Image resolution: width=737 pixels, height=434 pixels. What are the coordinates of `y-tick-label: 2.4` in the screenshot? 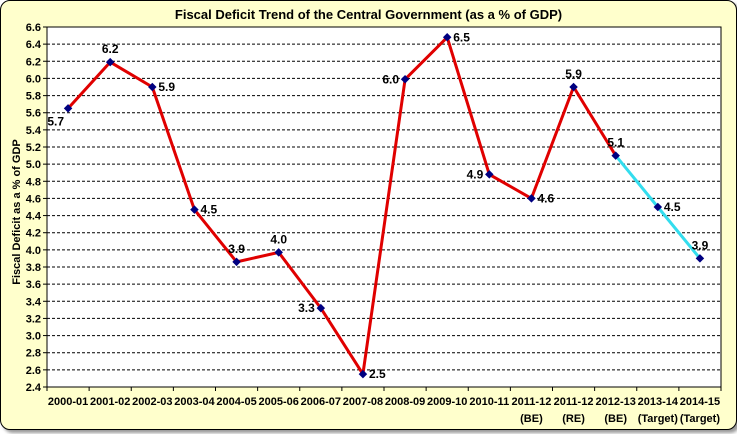 It's located at (34, 388).